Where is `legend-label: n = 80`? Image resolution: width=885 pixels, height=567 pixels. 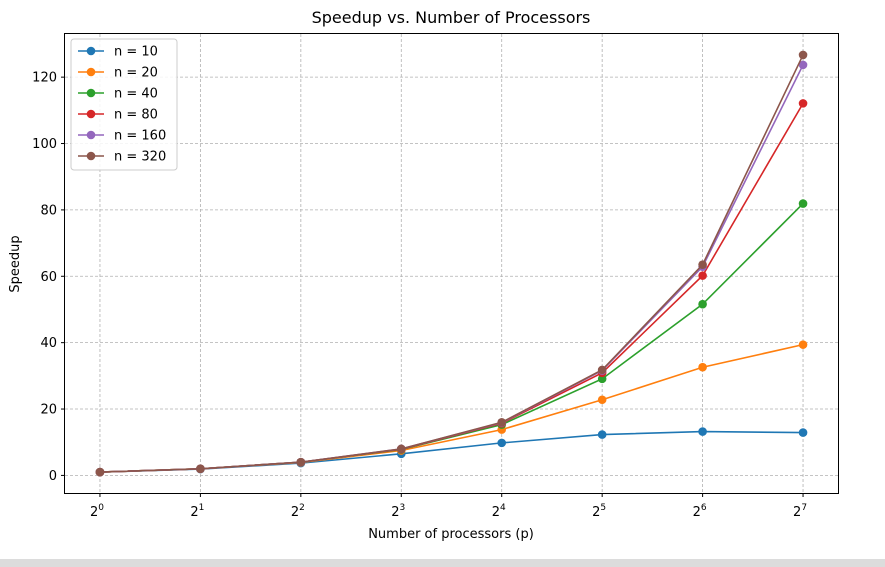 legend-label: n = 80 is located at coordinates (136, 115).